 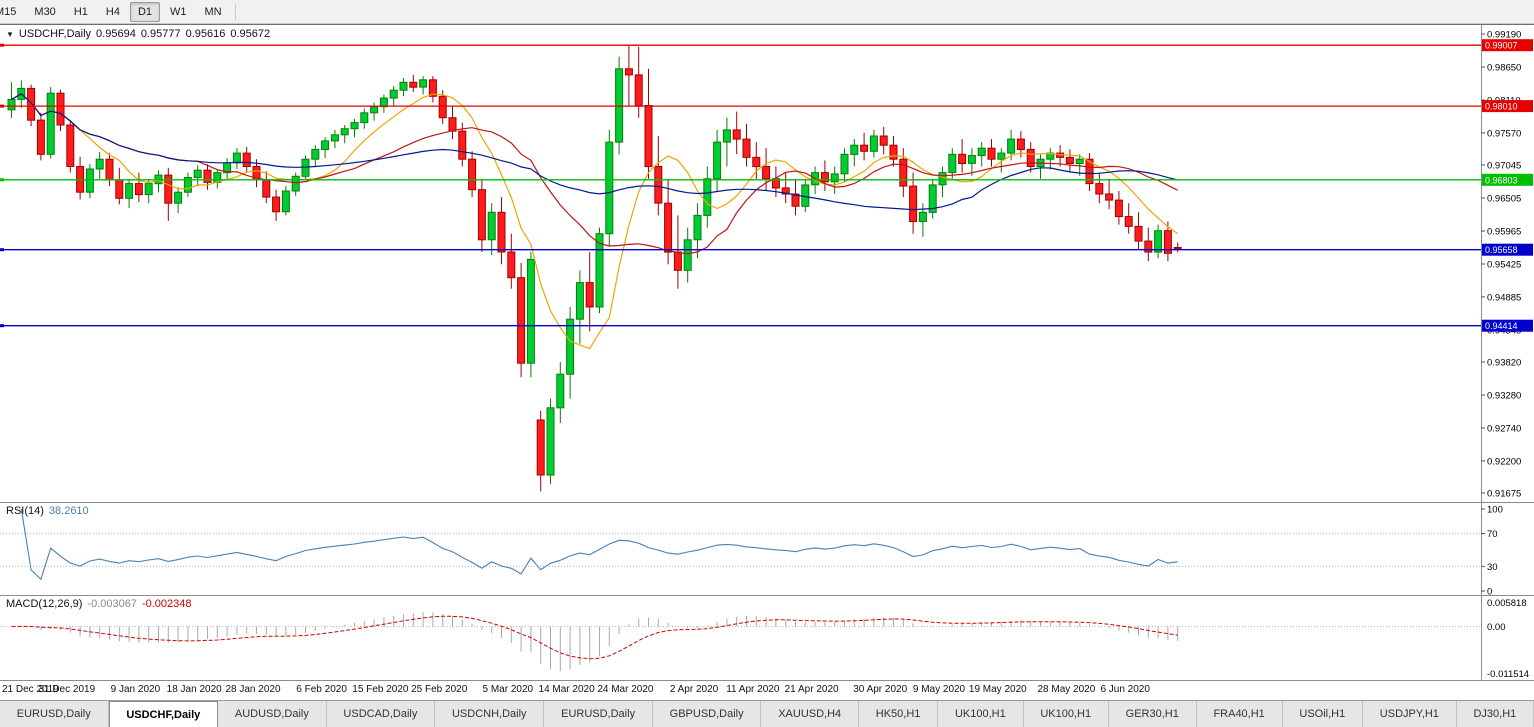 What do you see at coordinates (1504, 461) in the screenshot?
I see `svg-text: 0.92200` at bounding box center [1504, 461].